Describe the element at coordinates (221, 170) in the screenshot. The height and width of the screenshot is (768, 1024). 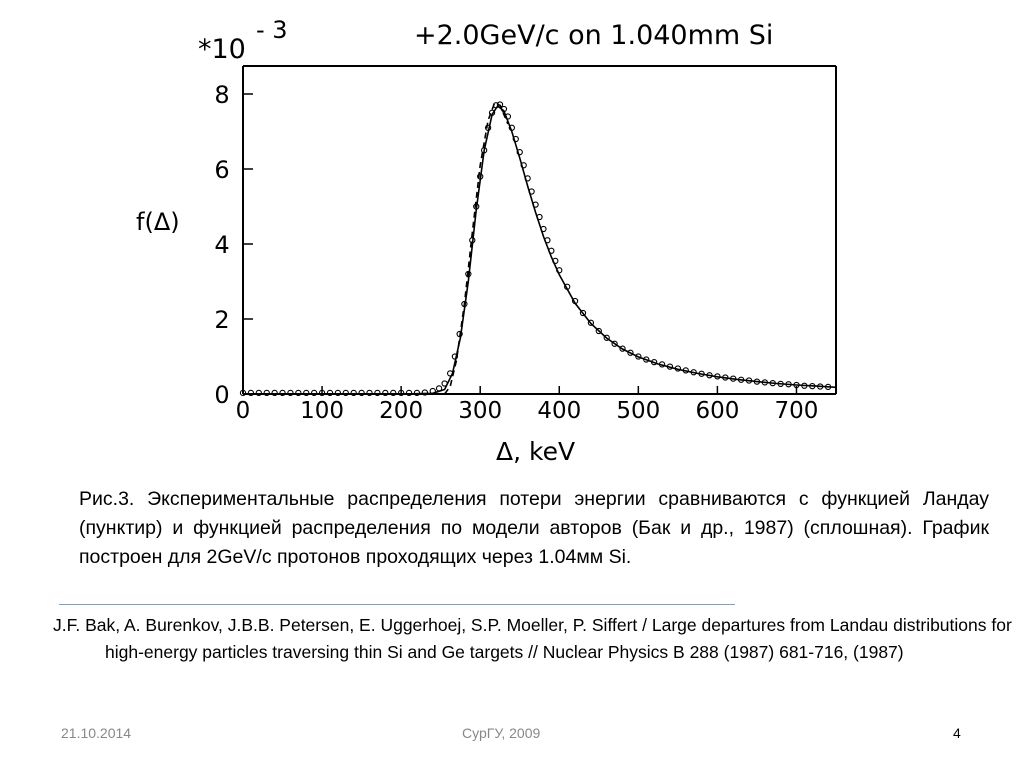
I see `y-tick-label: 6` at that location.